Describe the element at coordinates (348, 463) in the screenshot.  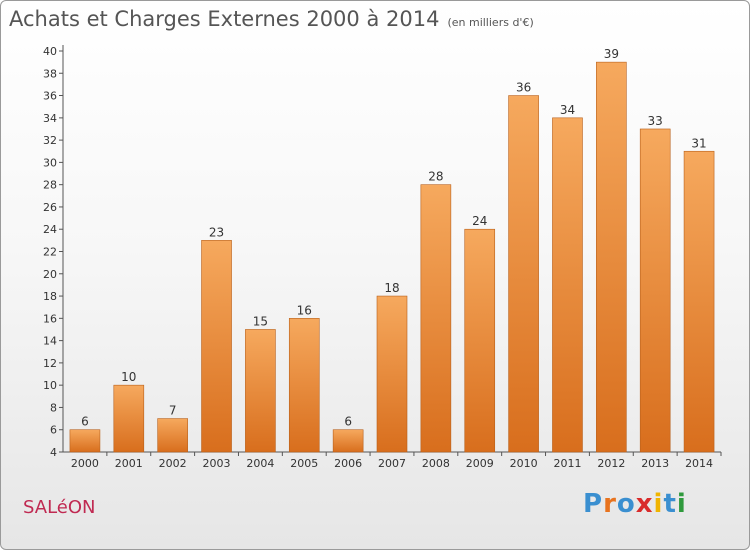
I see `x-tick-label: 2006` at that location.